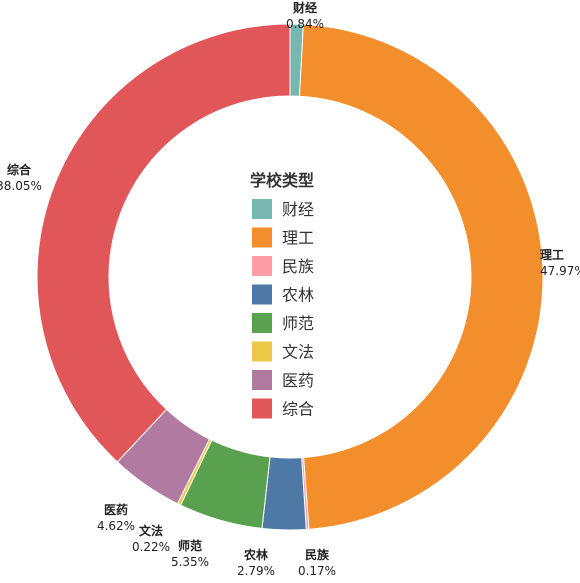 This screenshot has height=583, width=580. What do you see at coordinates (116, 509) in the screenshot?
I see `slice-label-name-6: 医药` at bounding box center [116, 509].